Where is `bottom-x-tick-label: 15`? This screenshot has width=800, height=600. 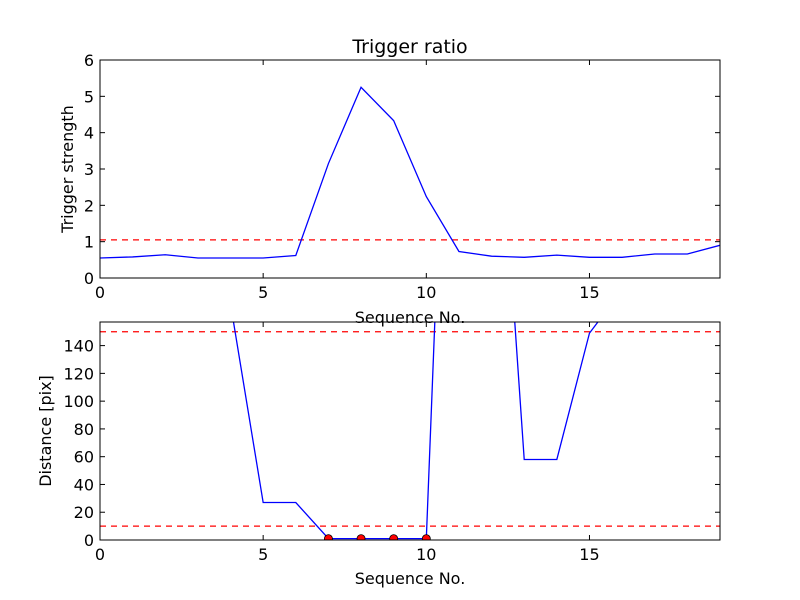
bottom-x-tick-label: 15 is located at coordinates (589, 554).